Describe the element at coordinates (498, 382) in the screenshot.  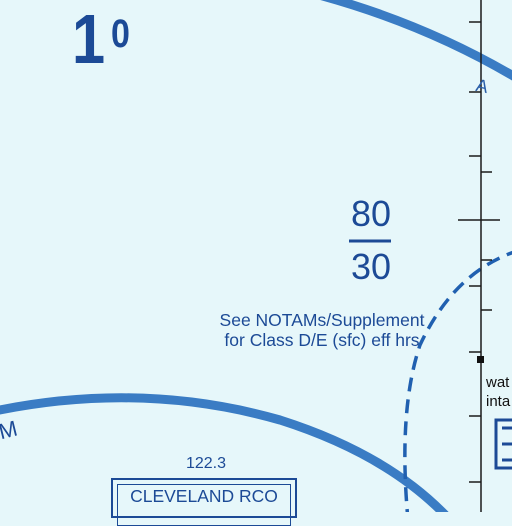
I see `right-label-fragment-1: wat` at that location.